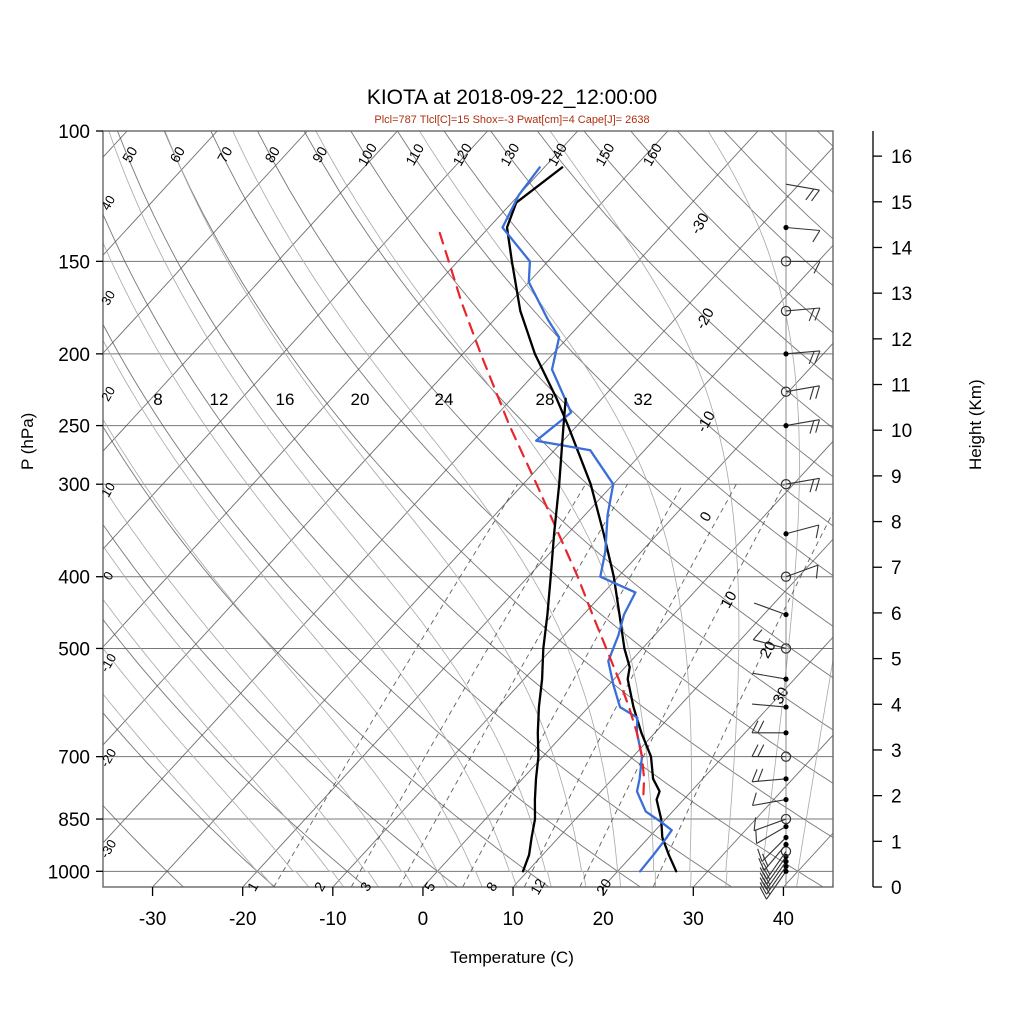 This screenshot has width=1024, height=1024. What do you see at coordinates (693, 919) in the screenshot?
I see `temperature-tick-label: 30` at bounding box center [693, 919].